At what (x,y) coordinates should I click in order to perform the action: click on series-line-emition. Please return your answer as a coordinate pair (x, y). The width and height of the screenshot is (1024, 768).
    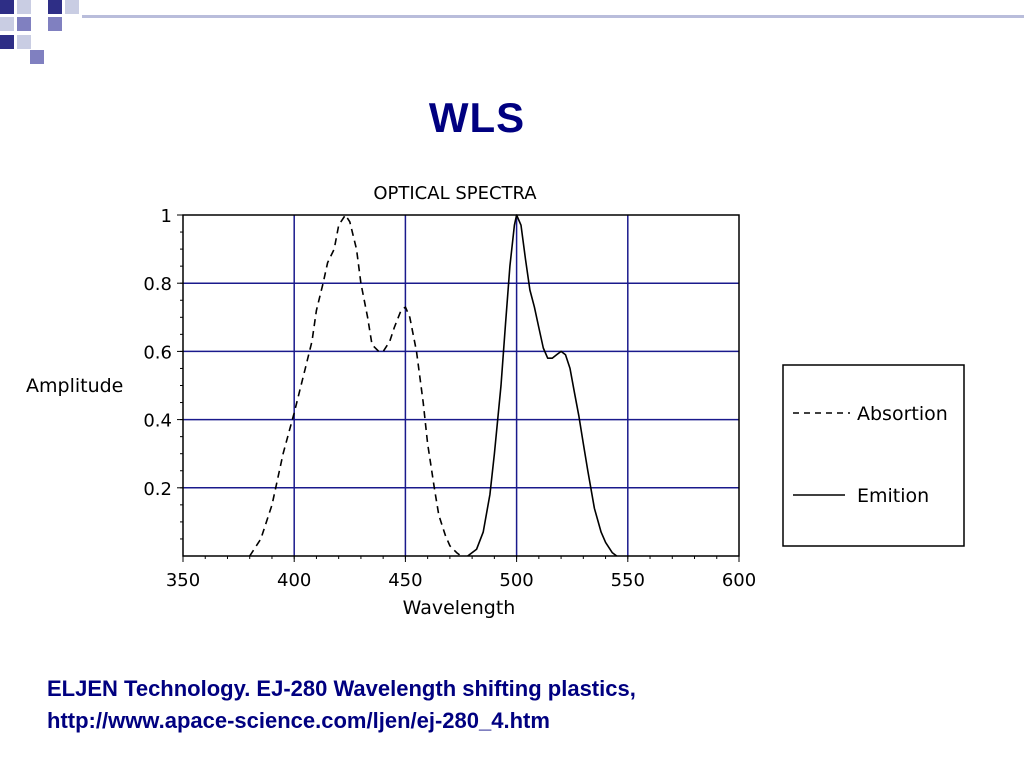
    Looking at the image, I should click on (542, 385).